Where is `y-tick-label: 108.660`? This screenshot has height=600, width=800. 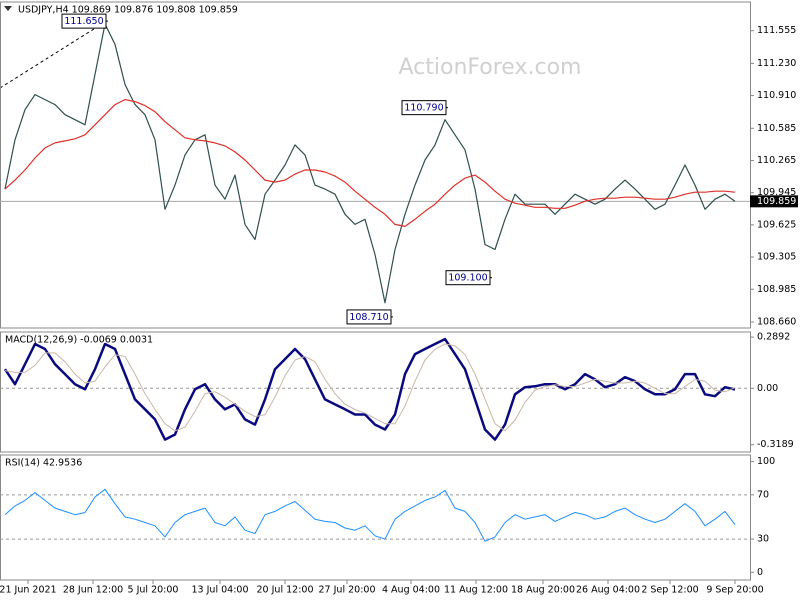 y-tick-label: 108.660 is located at coordinates (776, 321).